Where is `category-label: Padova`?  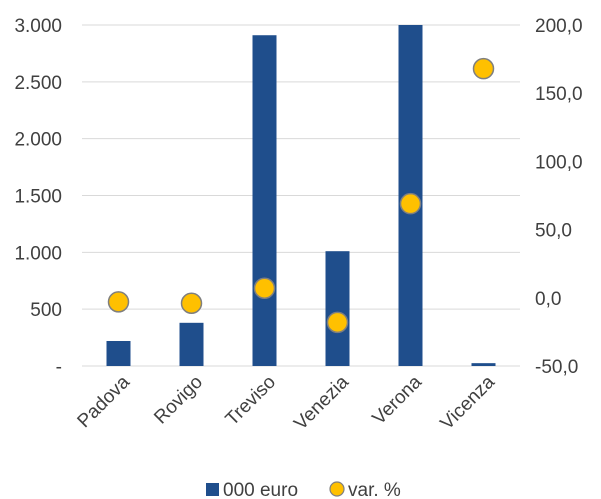 category-label: Padova is located at coordinates (104, 401).